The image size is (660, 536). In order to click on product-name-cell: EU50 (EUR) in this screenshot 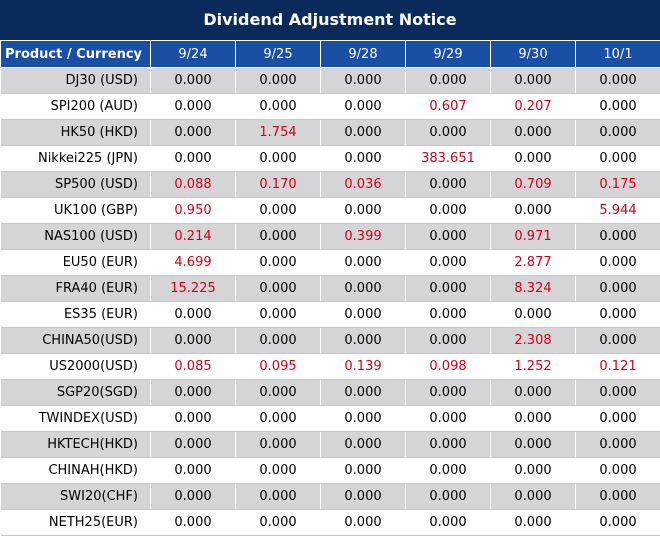, I will do `click(76, 263)`.